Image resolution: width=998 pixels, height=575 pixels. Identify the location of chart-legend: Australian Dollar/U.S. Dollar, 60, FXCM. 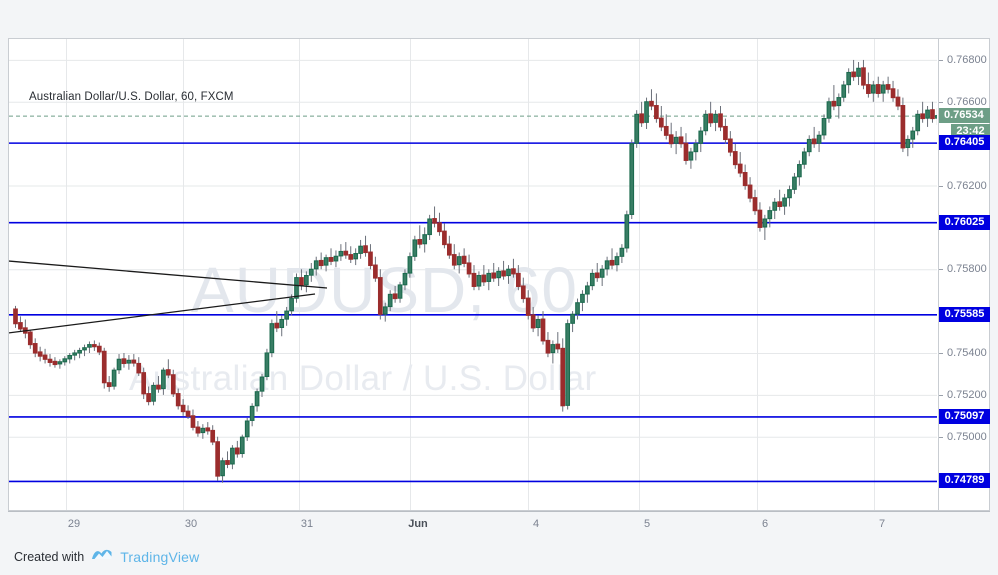
(131, 97).